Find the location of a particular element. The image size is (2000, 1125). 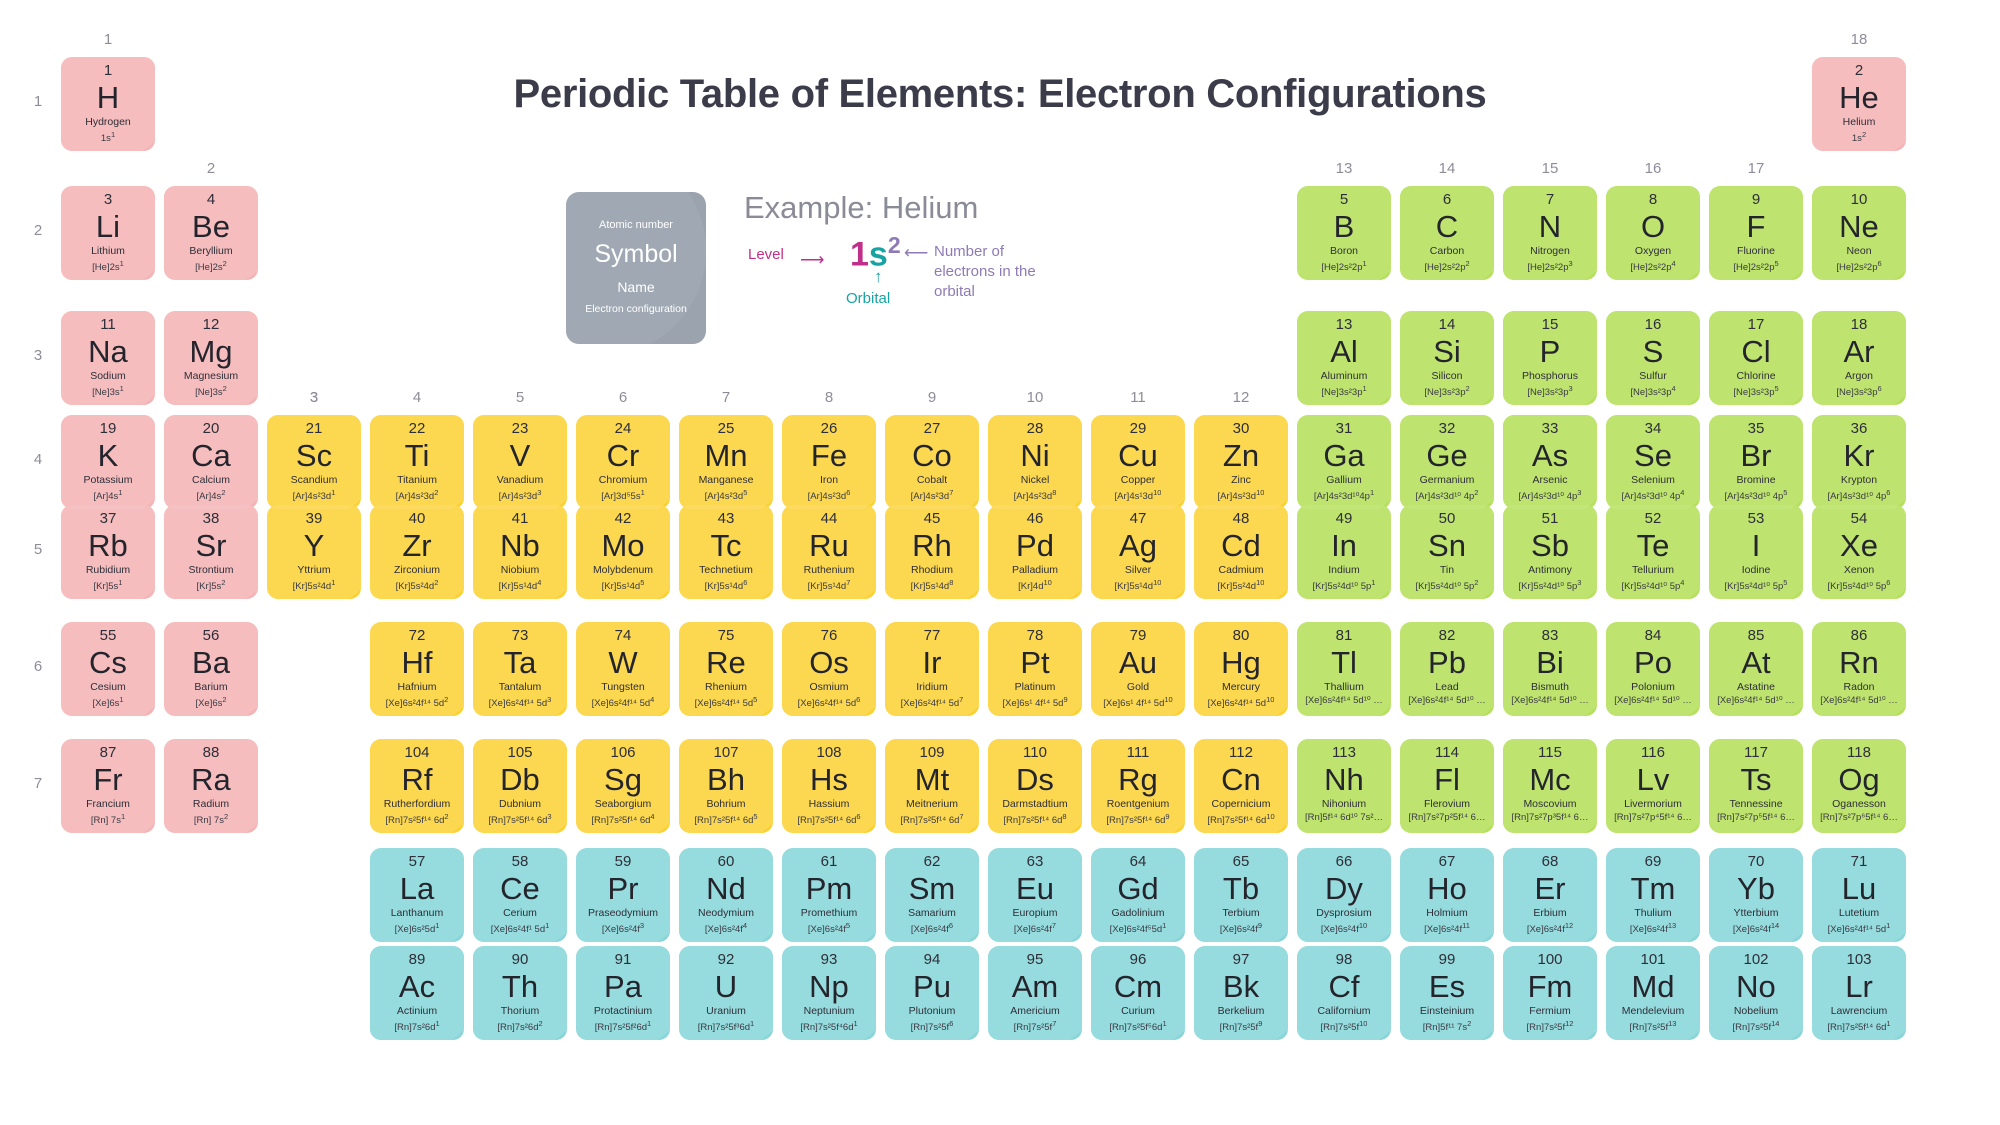

element-cell-co: 27 Co Cobalt [Ar]4s²3d7 is located at coordinates (932, 462).